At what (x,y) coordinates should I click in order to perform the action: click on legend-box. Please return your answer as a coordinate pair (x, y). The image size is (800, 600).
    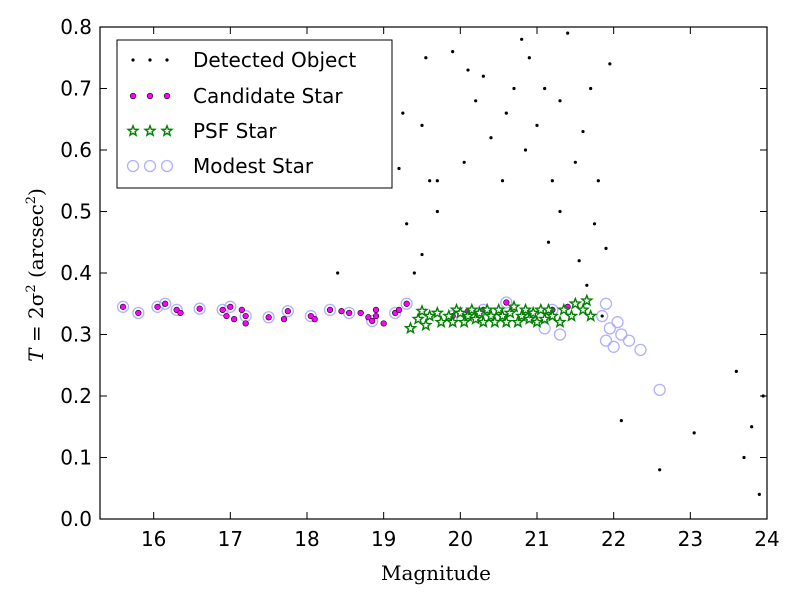
    Looking at the image, I should click on (254, 114).